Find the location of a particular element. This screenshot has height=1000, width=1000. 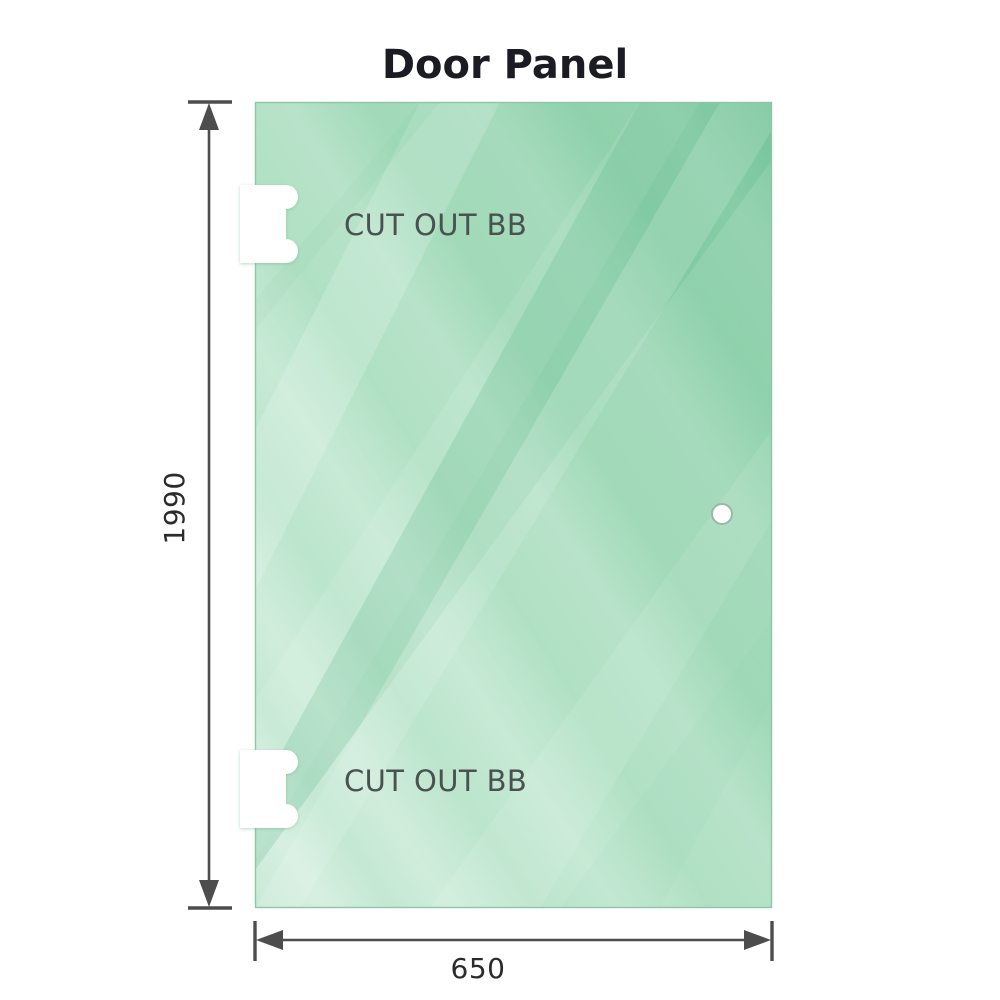

cutout-bb-top-label: CUT OUT BB is located at coordinates (435, 225).